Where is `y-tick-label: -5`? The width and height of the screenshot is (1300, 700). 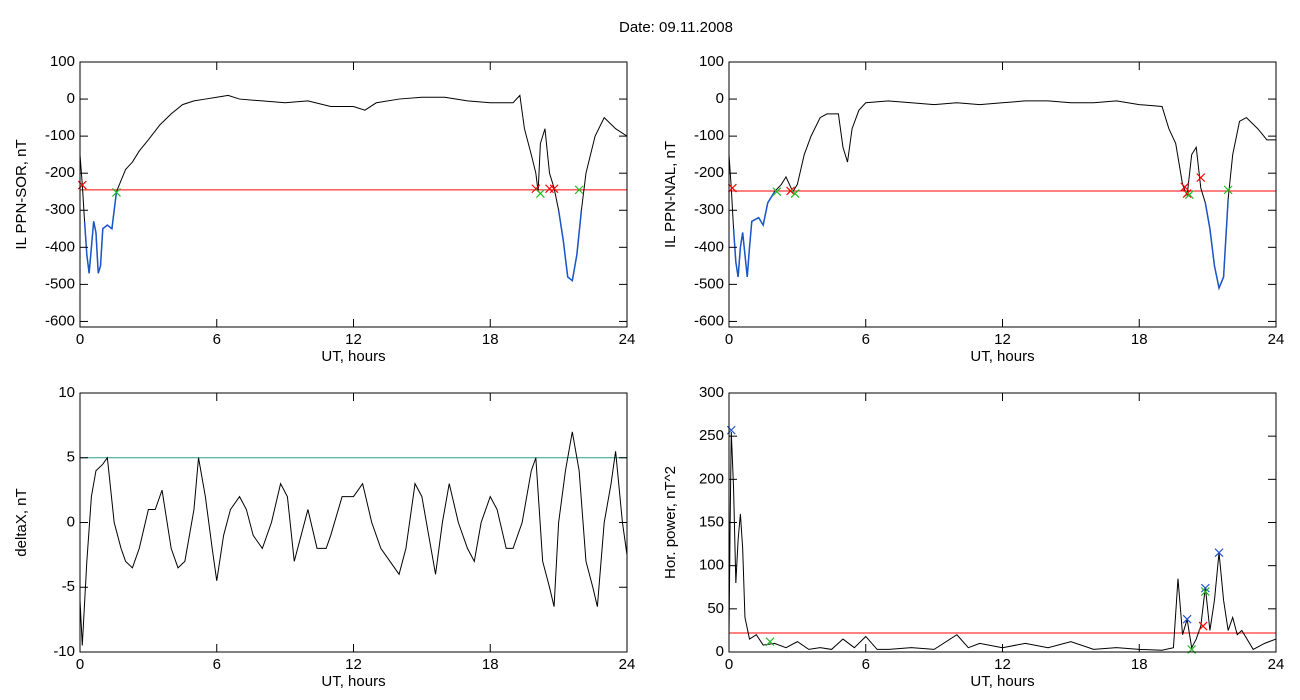 y-tick-label: -5 is located at coordinates (68, 586).